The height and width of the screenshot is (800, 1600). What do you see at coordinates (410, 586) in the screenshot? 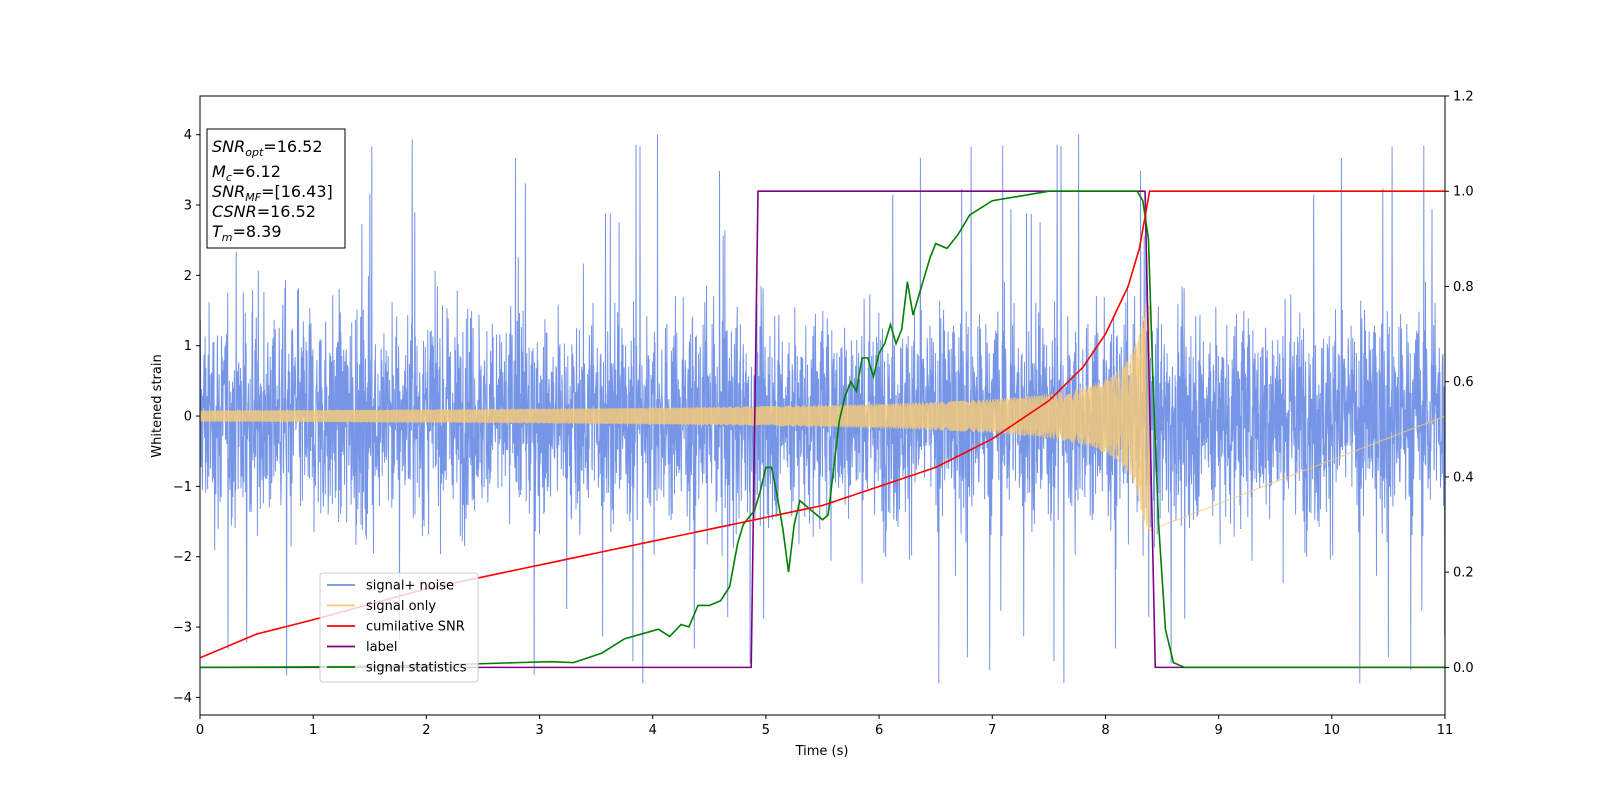
I see `legend-label: signal+ noise` at bounding box center [410, 586].